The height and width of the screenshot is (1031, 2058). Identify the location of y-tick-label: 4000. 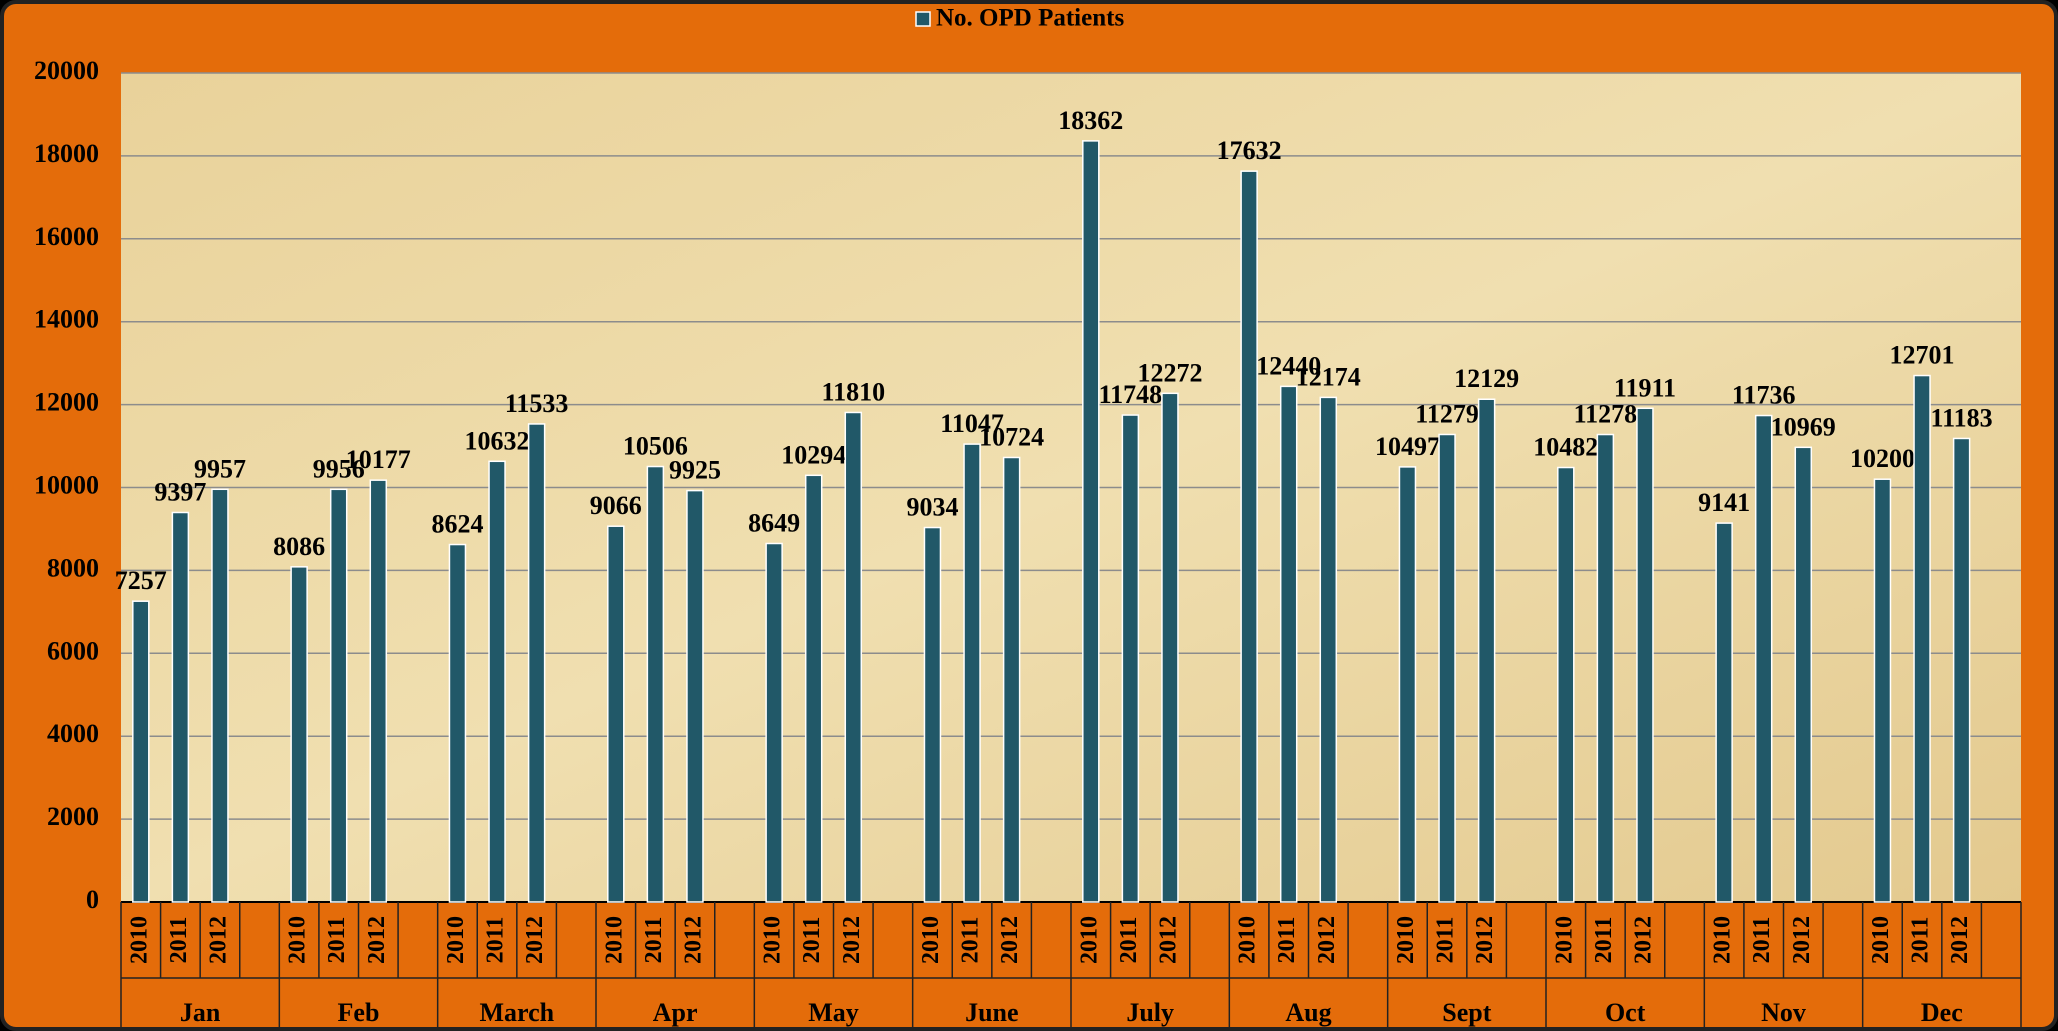
(73, 733).